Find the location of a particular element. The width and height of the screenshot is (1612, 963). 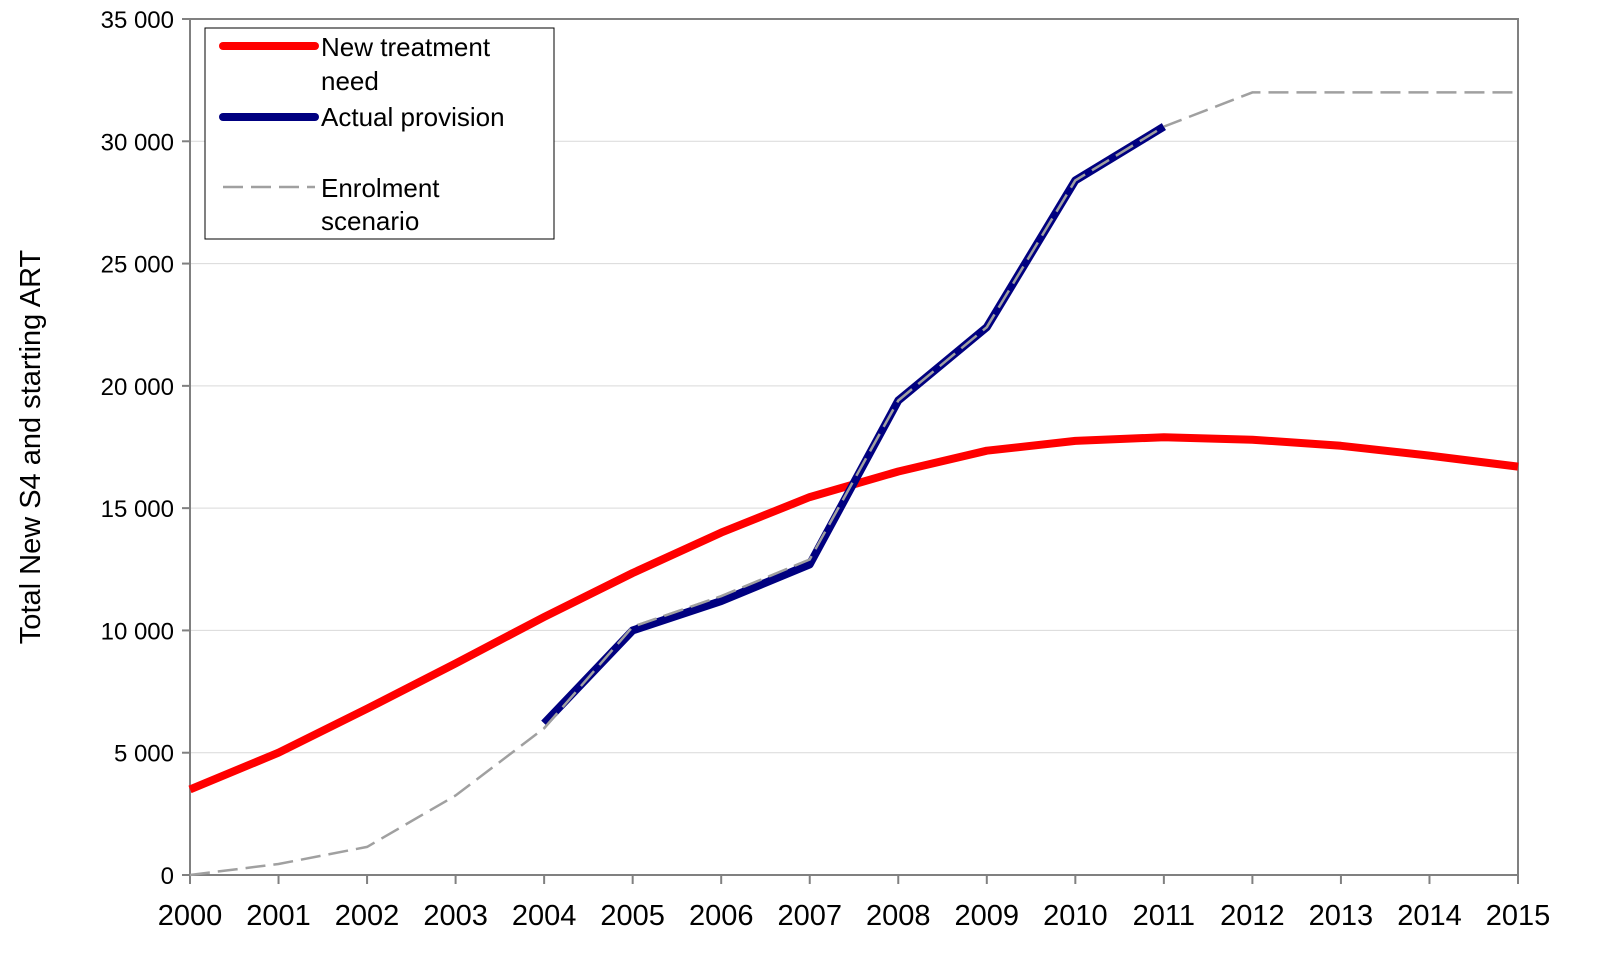

legend-box is located at coordinates (379, 133).